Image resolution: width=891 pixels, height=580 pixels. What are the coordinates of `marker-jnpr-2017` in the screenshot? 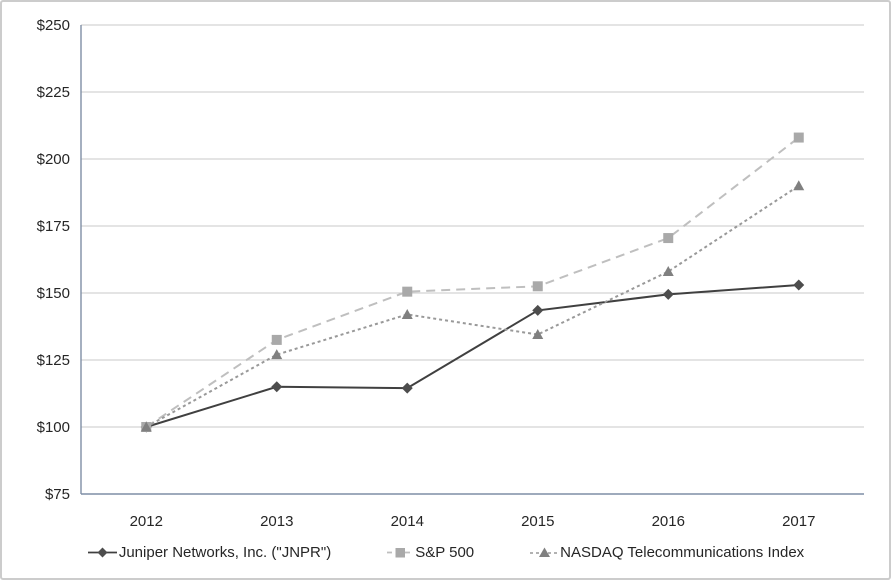 It's located at (799, 285).